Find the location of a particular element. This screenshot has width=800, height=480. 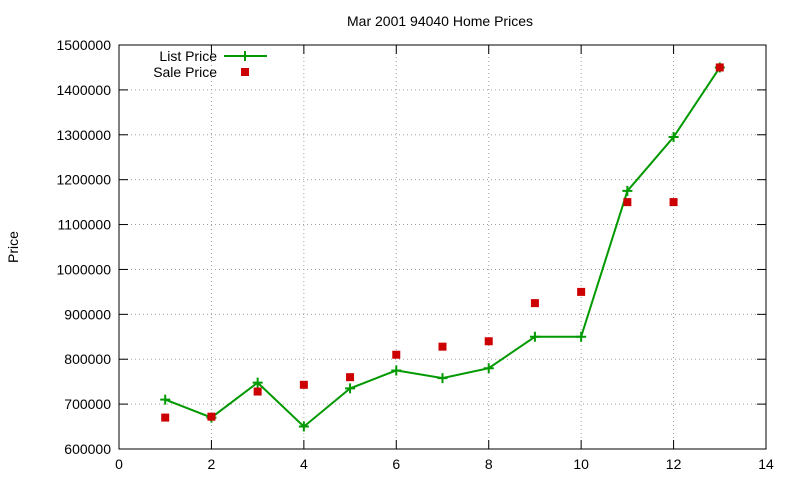

y-tick-label: 1200000 is located at coordinates (83, 180).